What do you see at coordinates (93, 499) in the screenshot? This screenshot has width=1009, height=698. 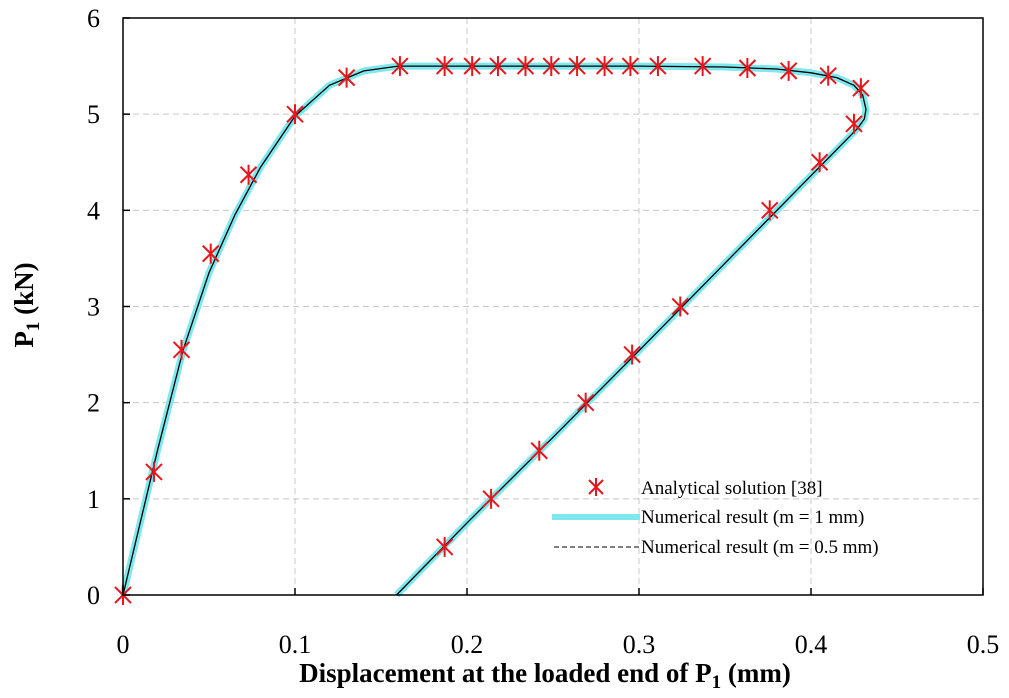 I see `y-tick-label: 1` at bounding box center [93, 499].